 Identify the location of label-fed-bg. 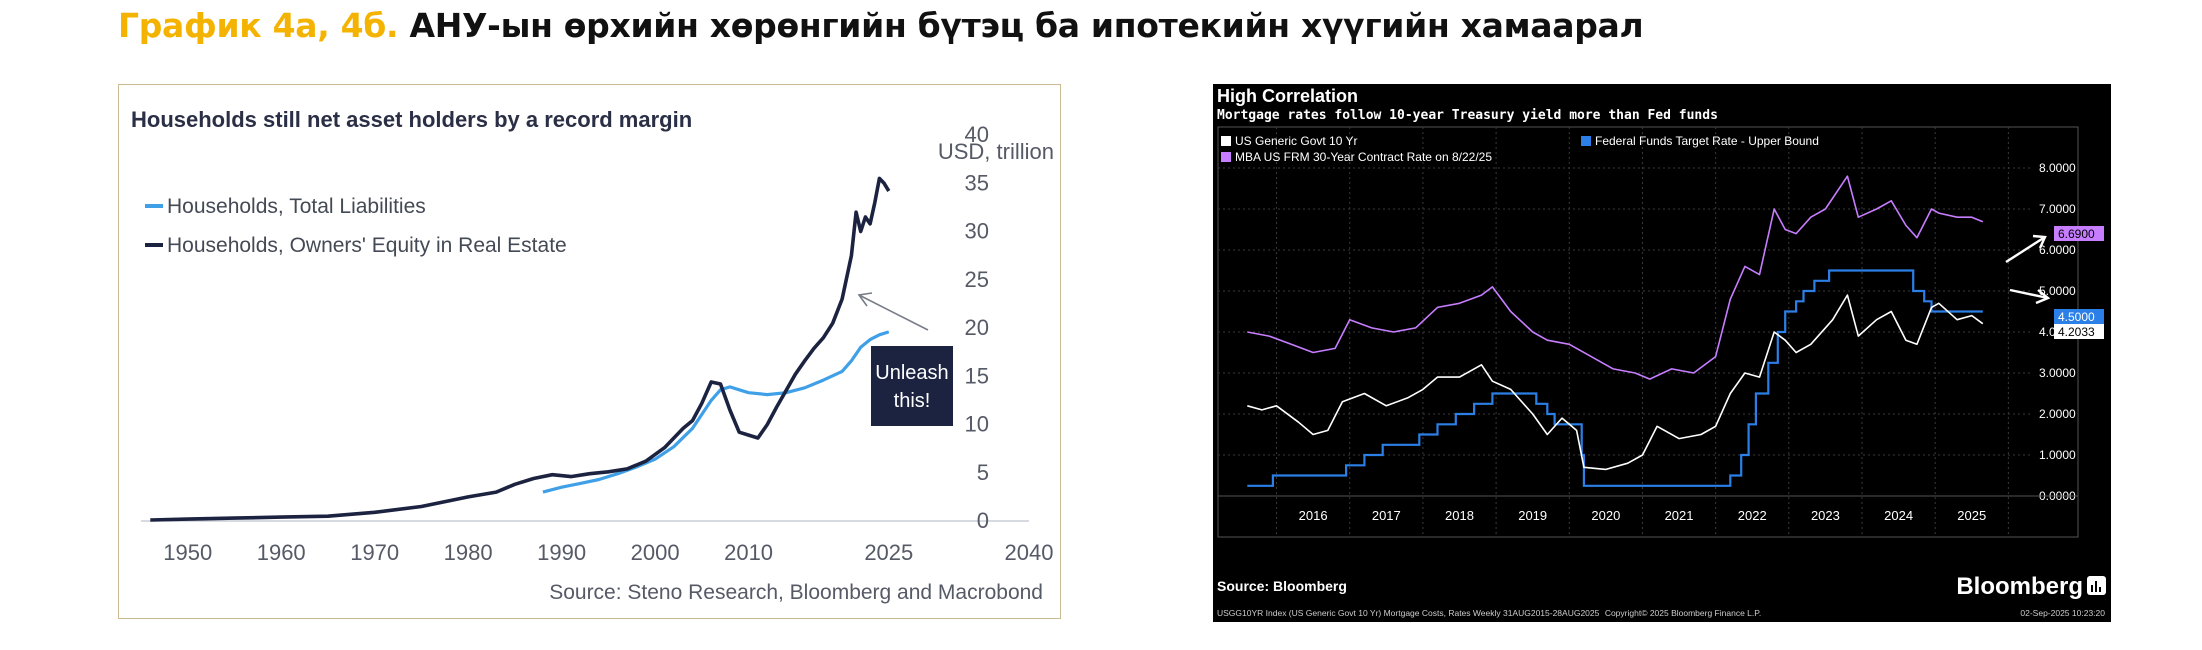
(2079, 316).